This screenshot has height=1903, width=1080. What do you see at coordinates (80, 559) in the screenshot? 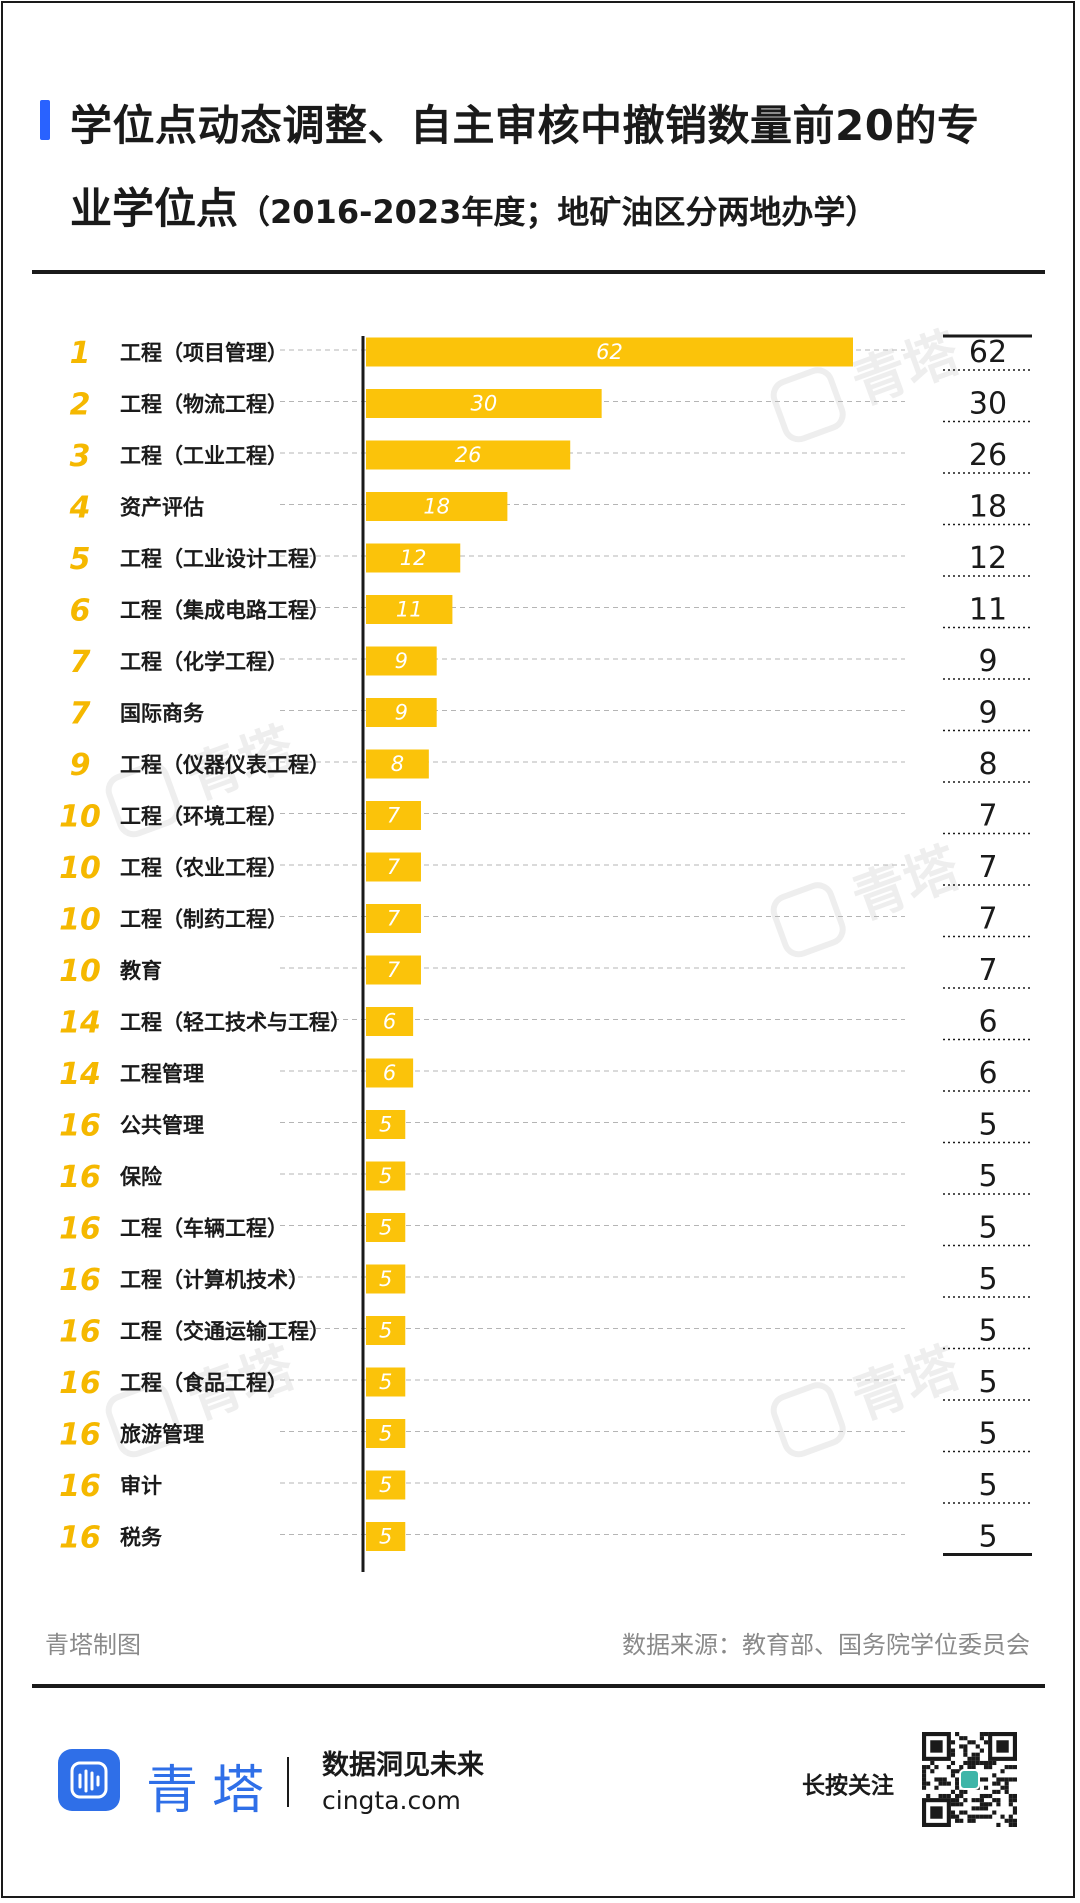
I see `rank-label: 5` at bounding box center [80, 559].